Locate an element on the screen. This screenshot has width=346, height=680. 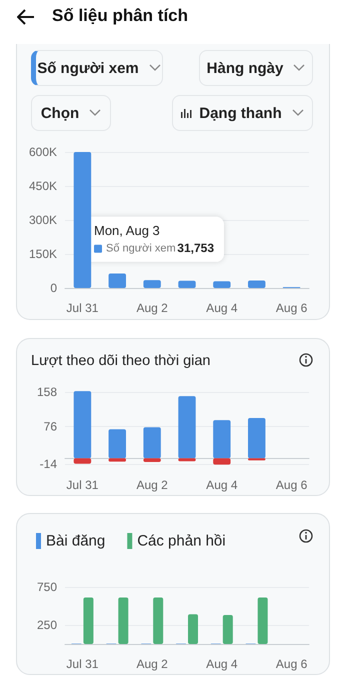
chart-title: Số liệu phân tích is located at coordinates (120, 16).